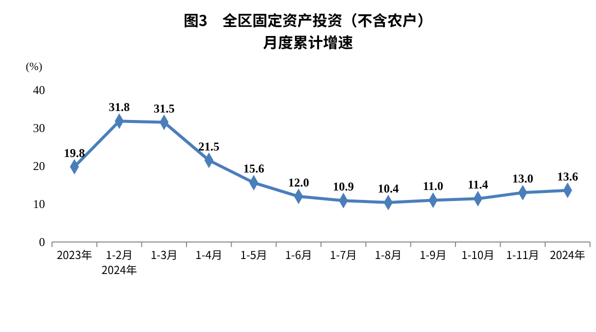 This screenshot has height=332, width=596. Describe the element at coordinates (164, 108) in the screenshot. I see `text: 31.5` at that location.